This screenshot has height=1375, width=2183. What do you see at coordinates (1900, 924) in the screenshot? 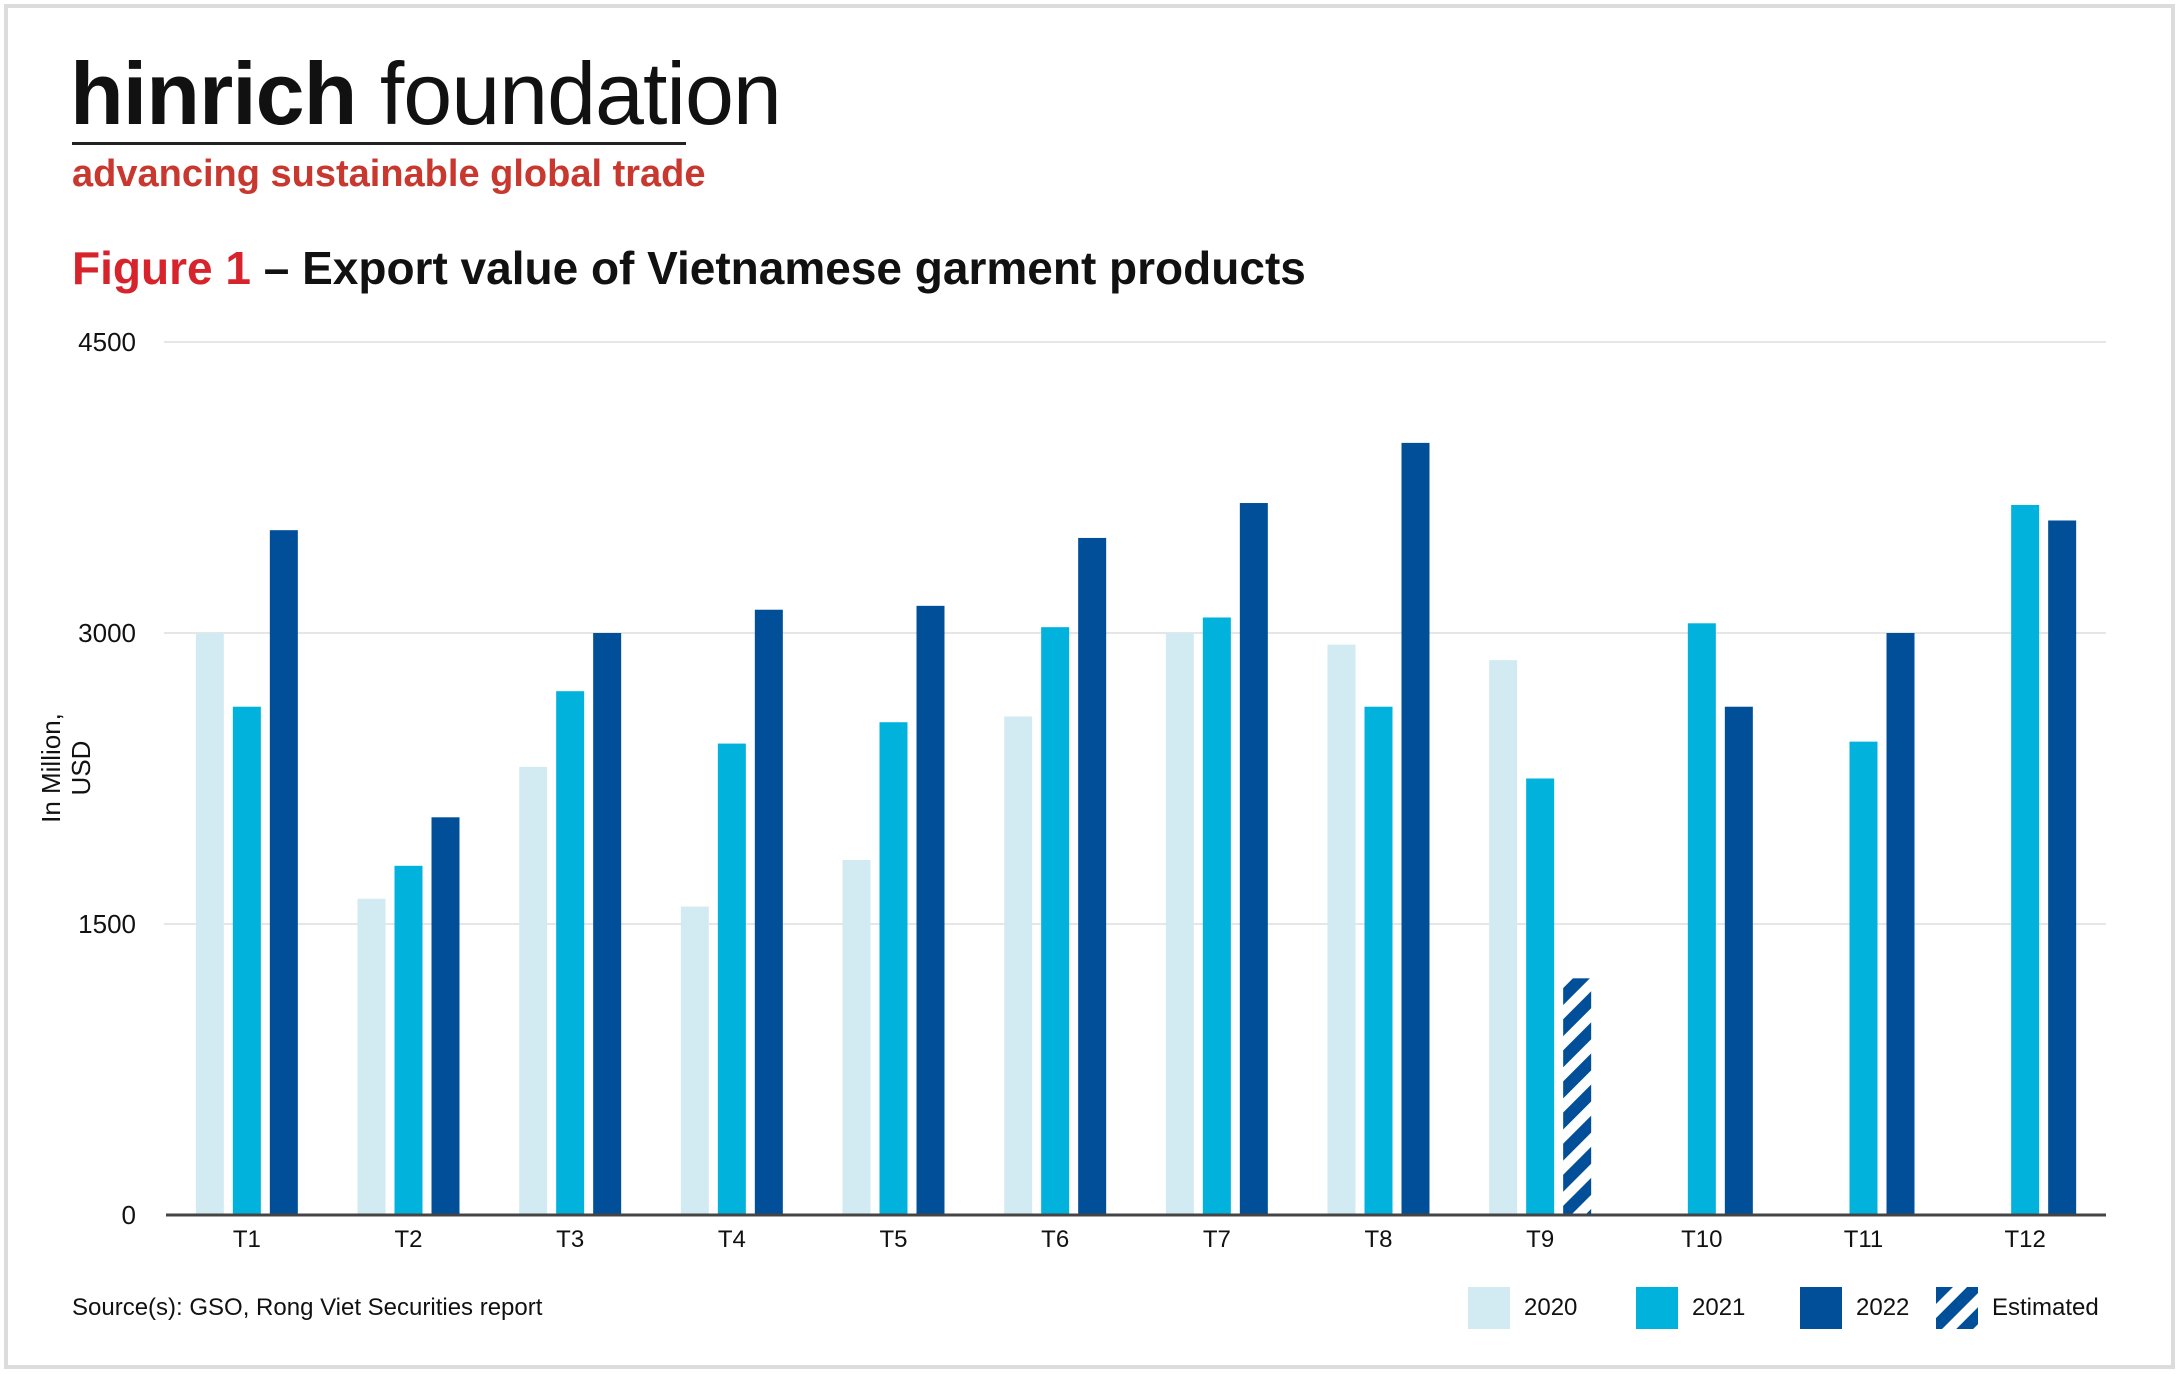
I see `bar-T11-2022` at bounding box center [1900, 924].